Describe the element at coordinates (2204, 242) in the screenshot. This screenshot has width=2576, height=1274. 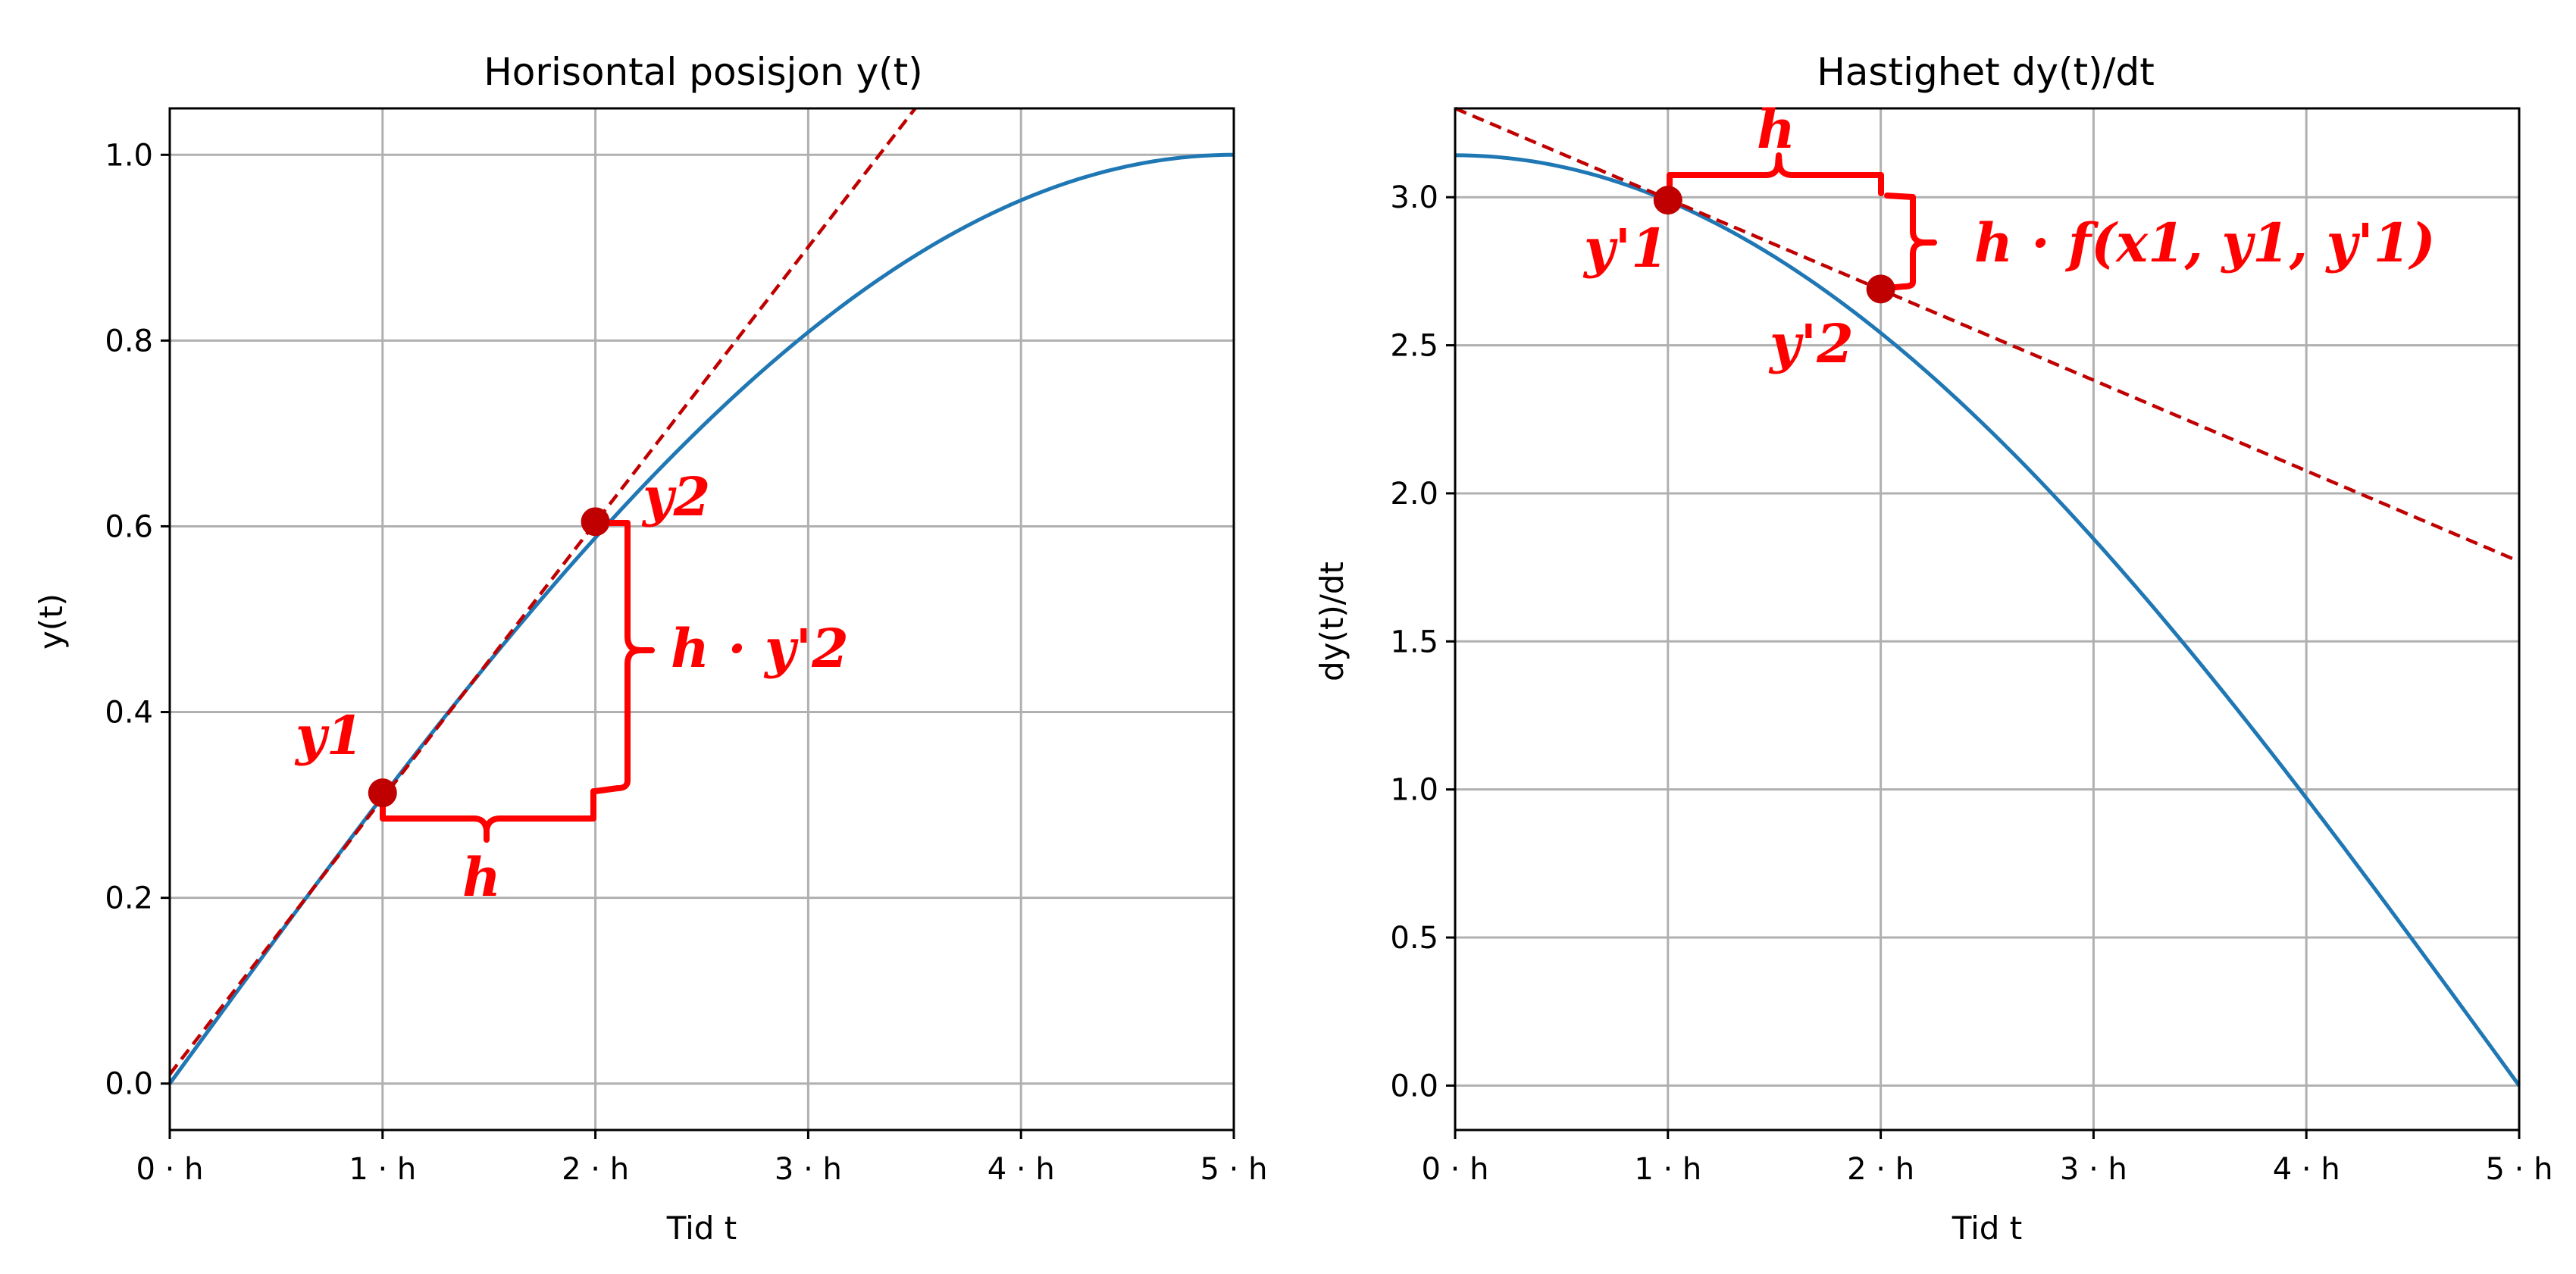
I see `step-label: h · f(x1, y1, y'1)` at that location.